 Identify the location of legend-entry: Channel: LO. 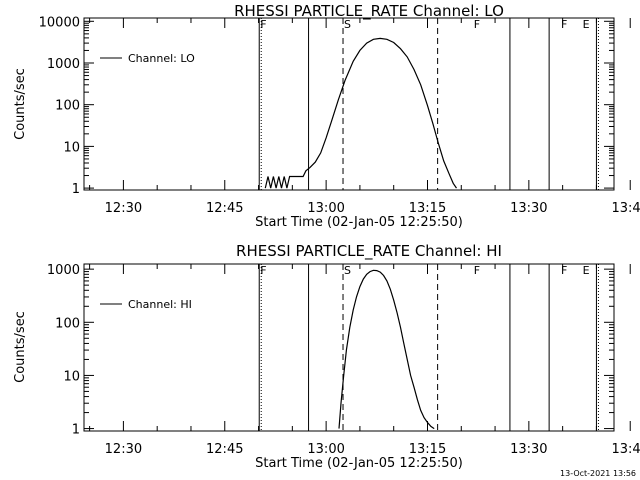
(161, 58).